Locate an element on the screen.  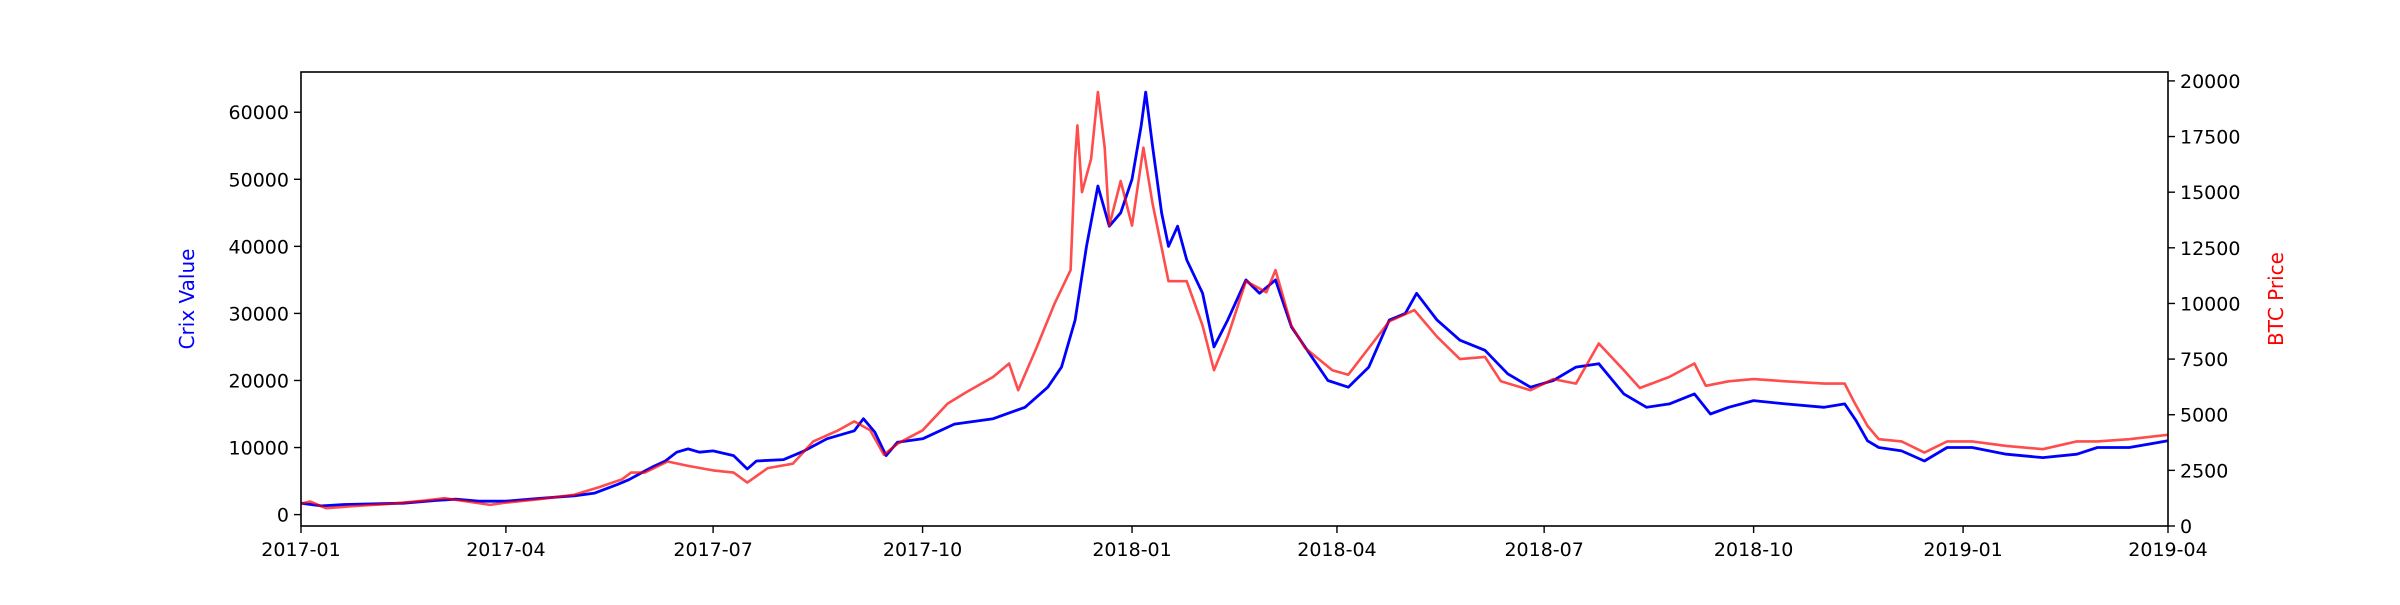
right-y-tick-label: 10000 is located at coordinates (2210, 304).